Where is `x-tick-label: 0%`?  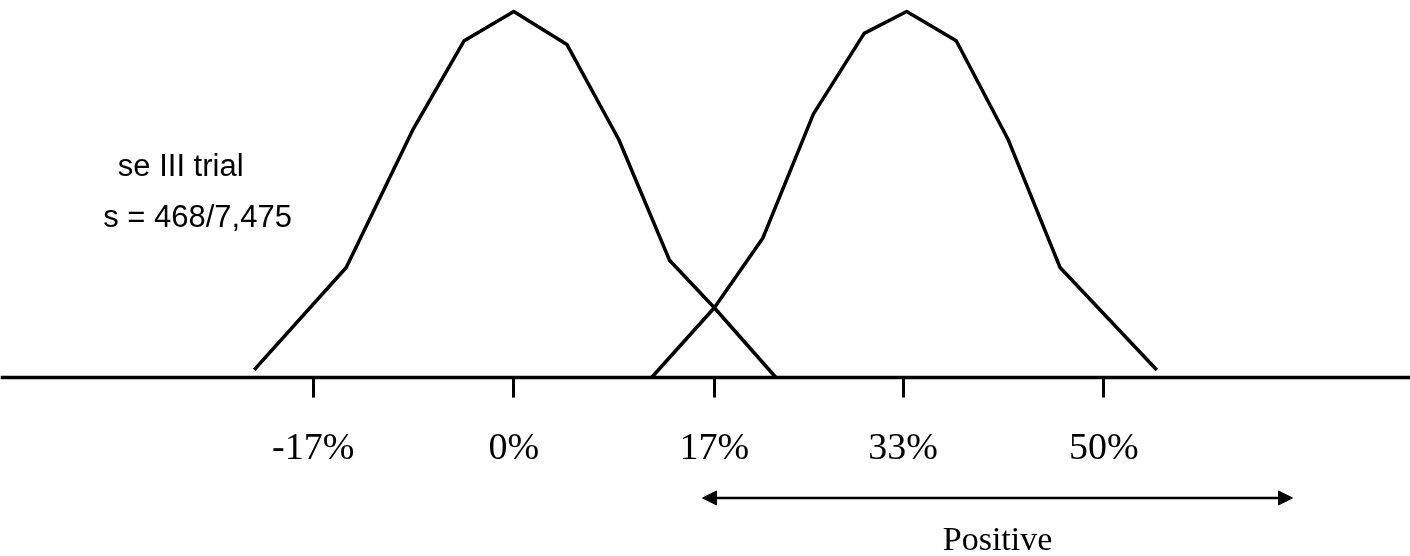
x-tick-label: 0% is located at coordinates (514, 446).